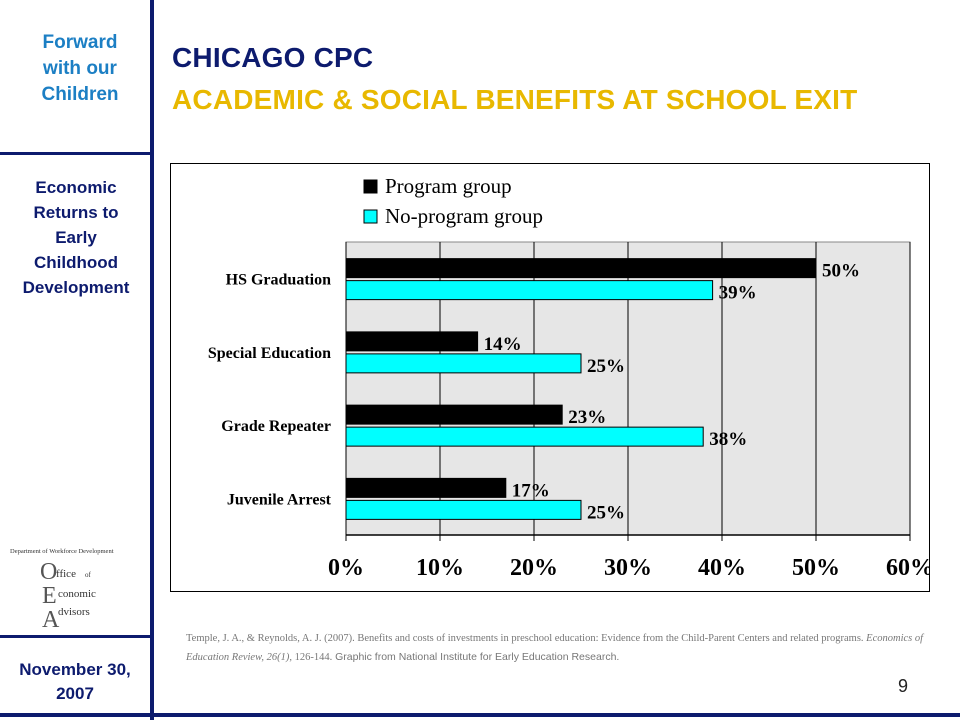  Describe the element at coordinates (48, 572) in the screenshot. I see `logo-letter-o: O` at that location.